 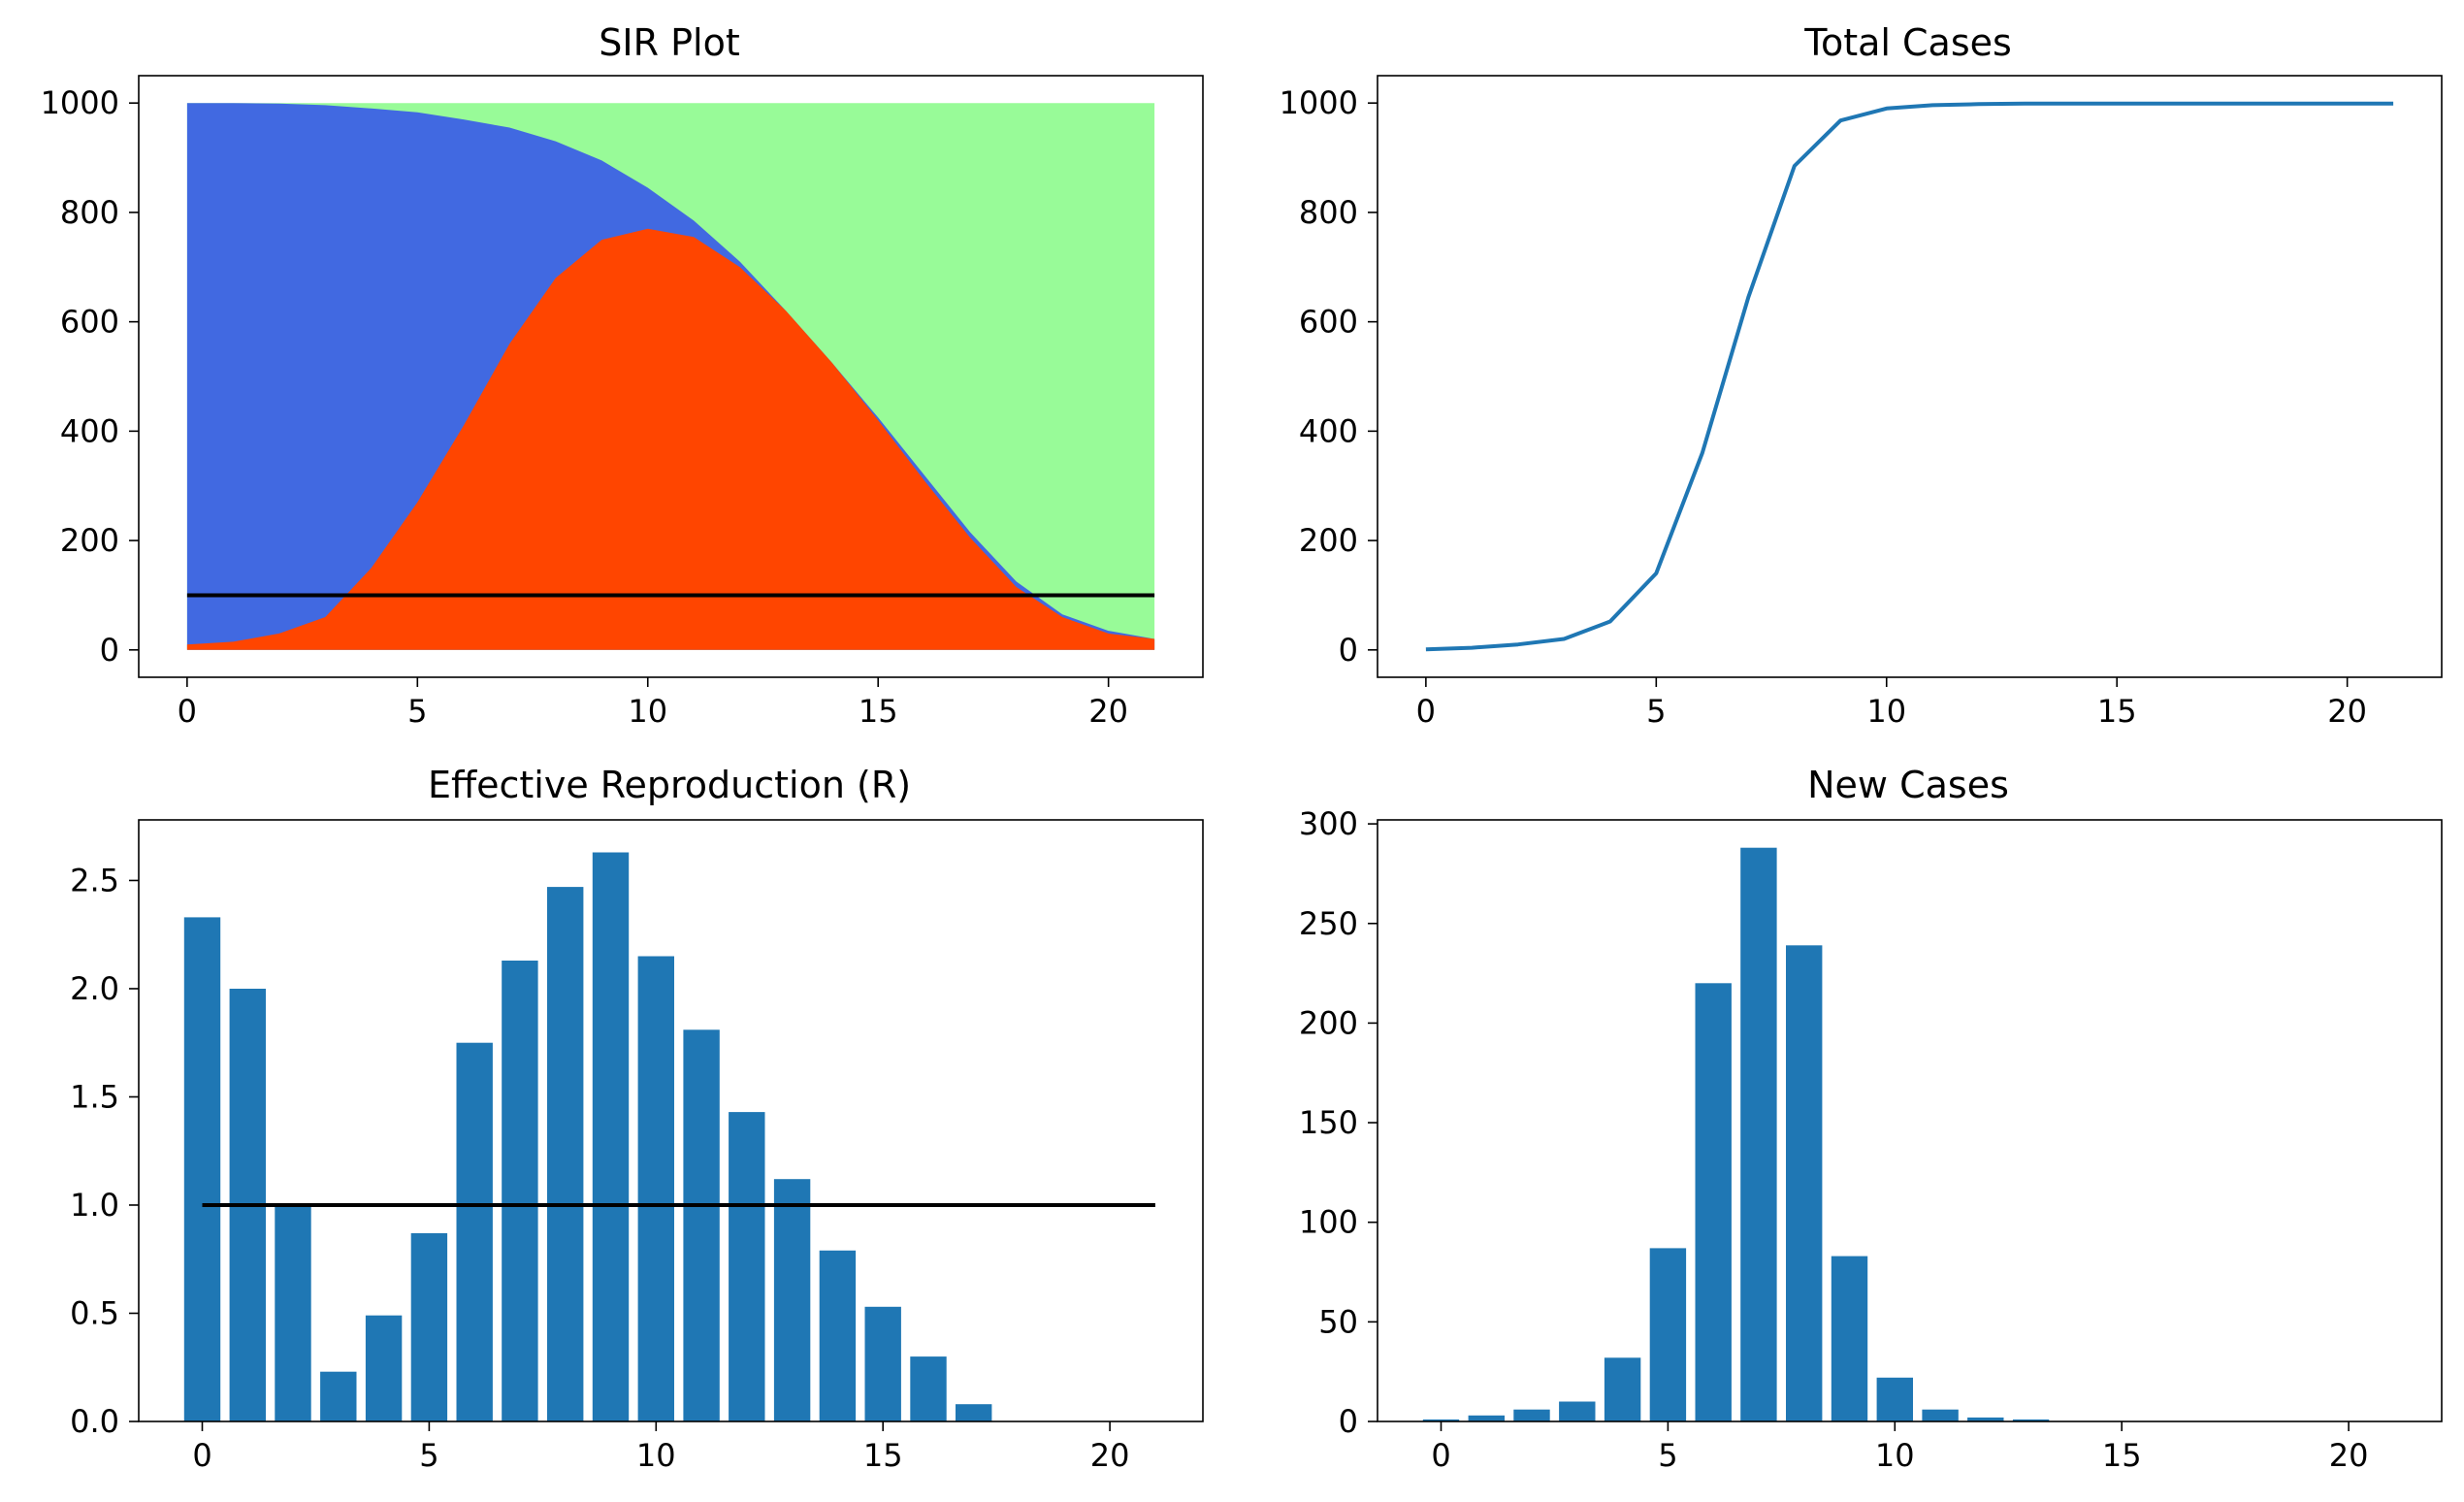 I want to click on y-tick-label: 2.5, so click(x=94, y=880).